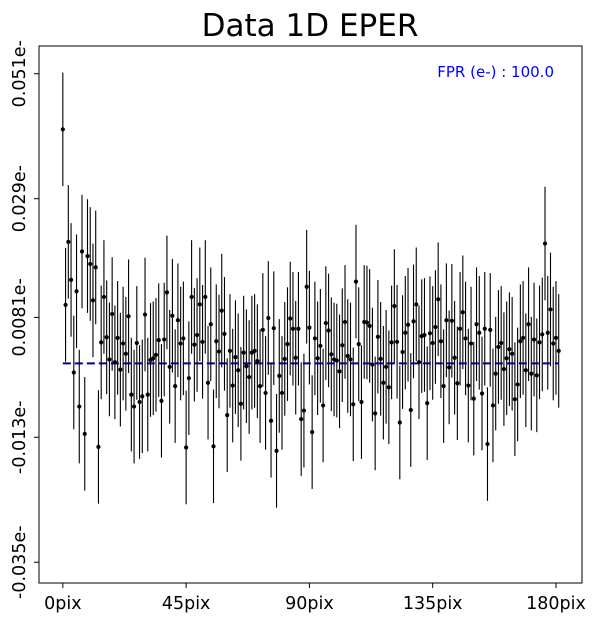  I want to click on x-tick-label: 180pix, so click(556, 604).